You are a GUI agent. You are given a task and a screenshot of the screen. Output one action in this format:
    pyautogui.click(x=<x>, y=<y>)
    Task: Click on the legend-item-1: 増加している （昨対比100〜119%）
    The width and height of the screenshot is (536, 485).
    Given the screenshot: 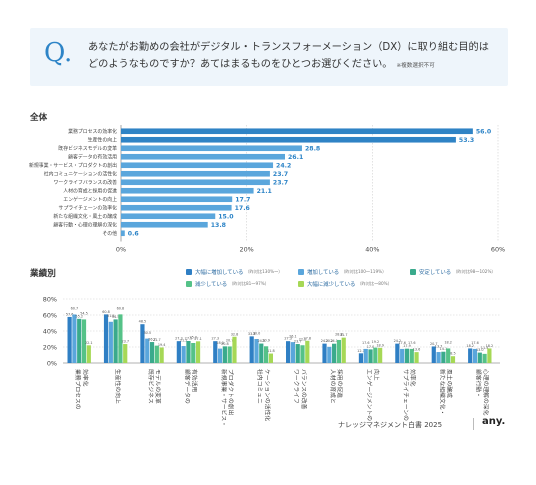 What is the action you would take?
    pyautogui.click(x=342, y=272)
    